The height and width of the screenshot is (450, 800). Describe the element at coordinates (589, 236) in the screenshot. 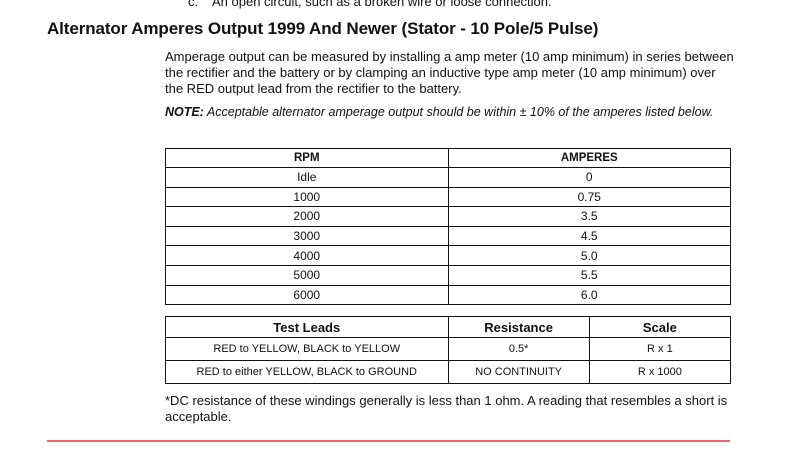

I see `table-cell: 4.5` at that location.